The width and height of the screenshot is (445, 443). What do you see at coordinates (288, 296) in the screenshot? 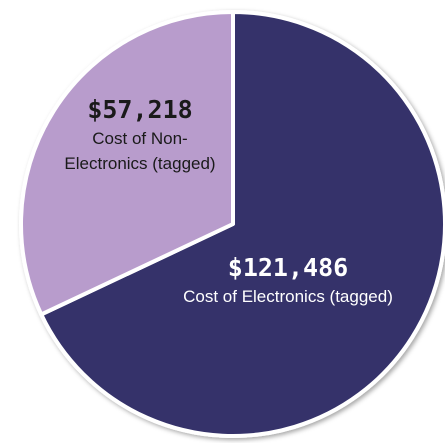
I see `category-label: Cost of Electronics (tagged)` at bounding box center [288, 296].